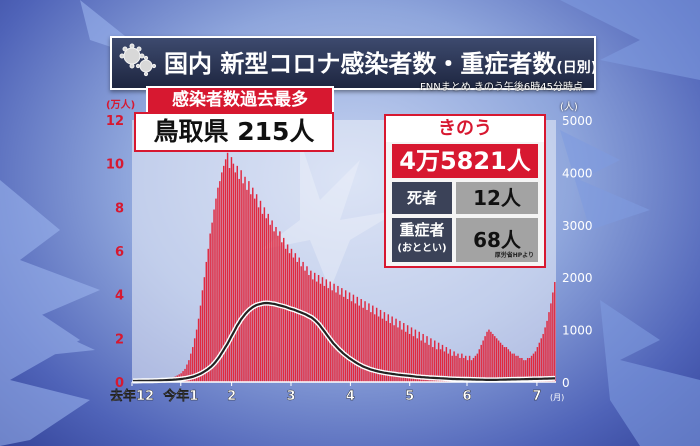  What do you see at coordinates (180, 396) in the screenshot?
I see `x-tick-1: 今年1` at bounding box center [180, 396].